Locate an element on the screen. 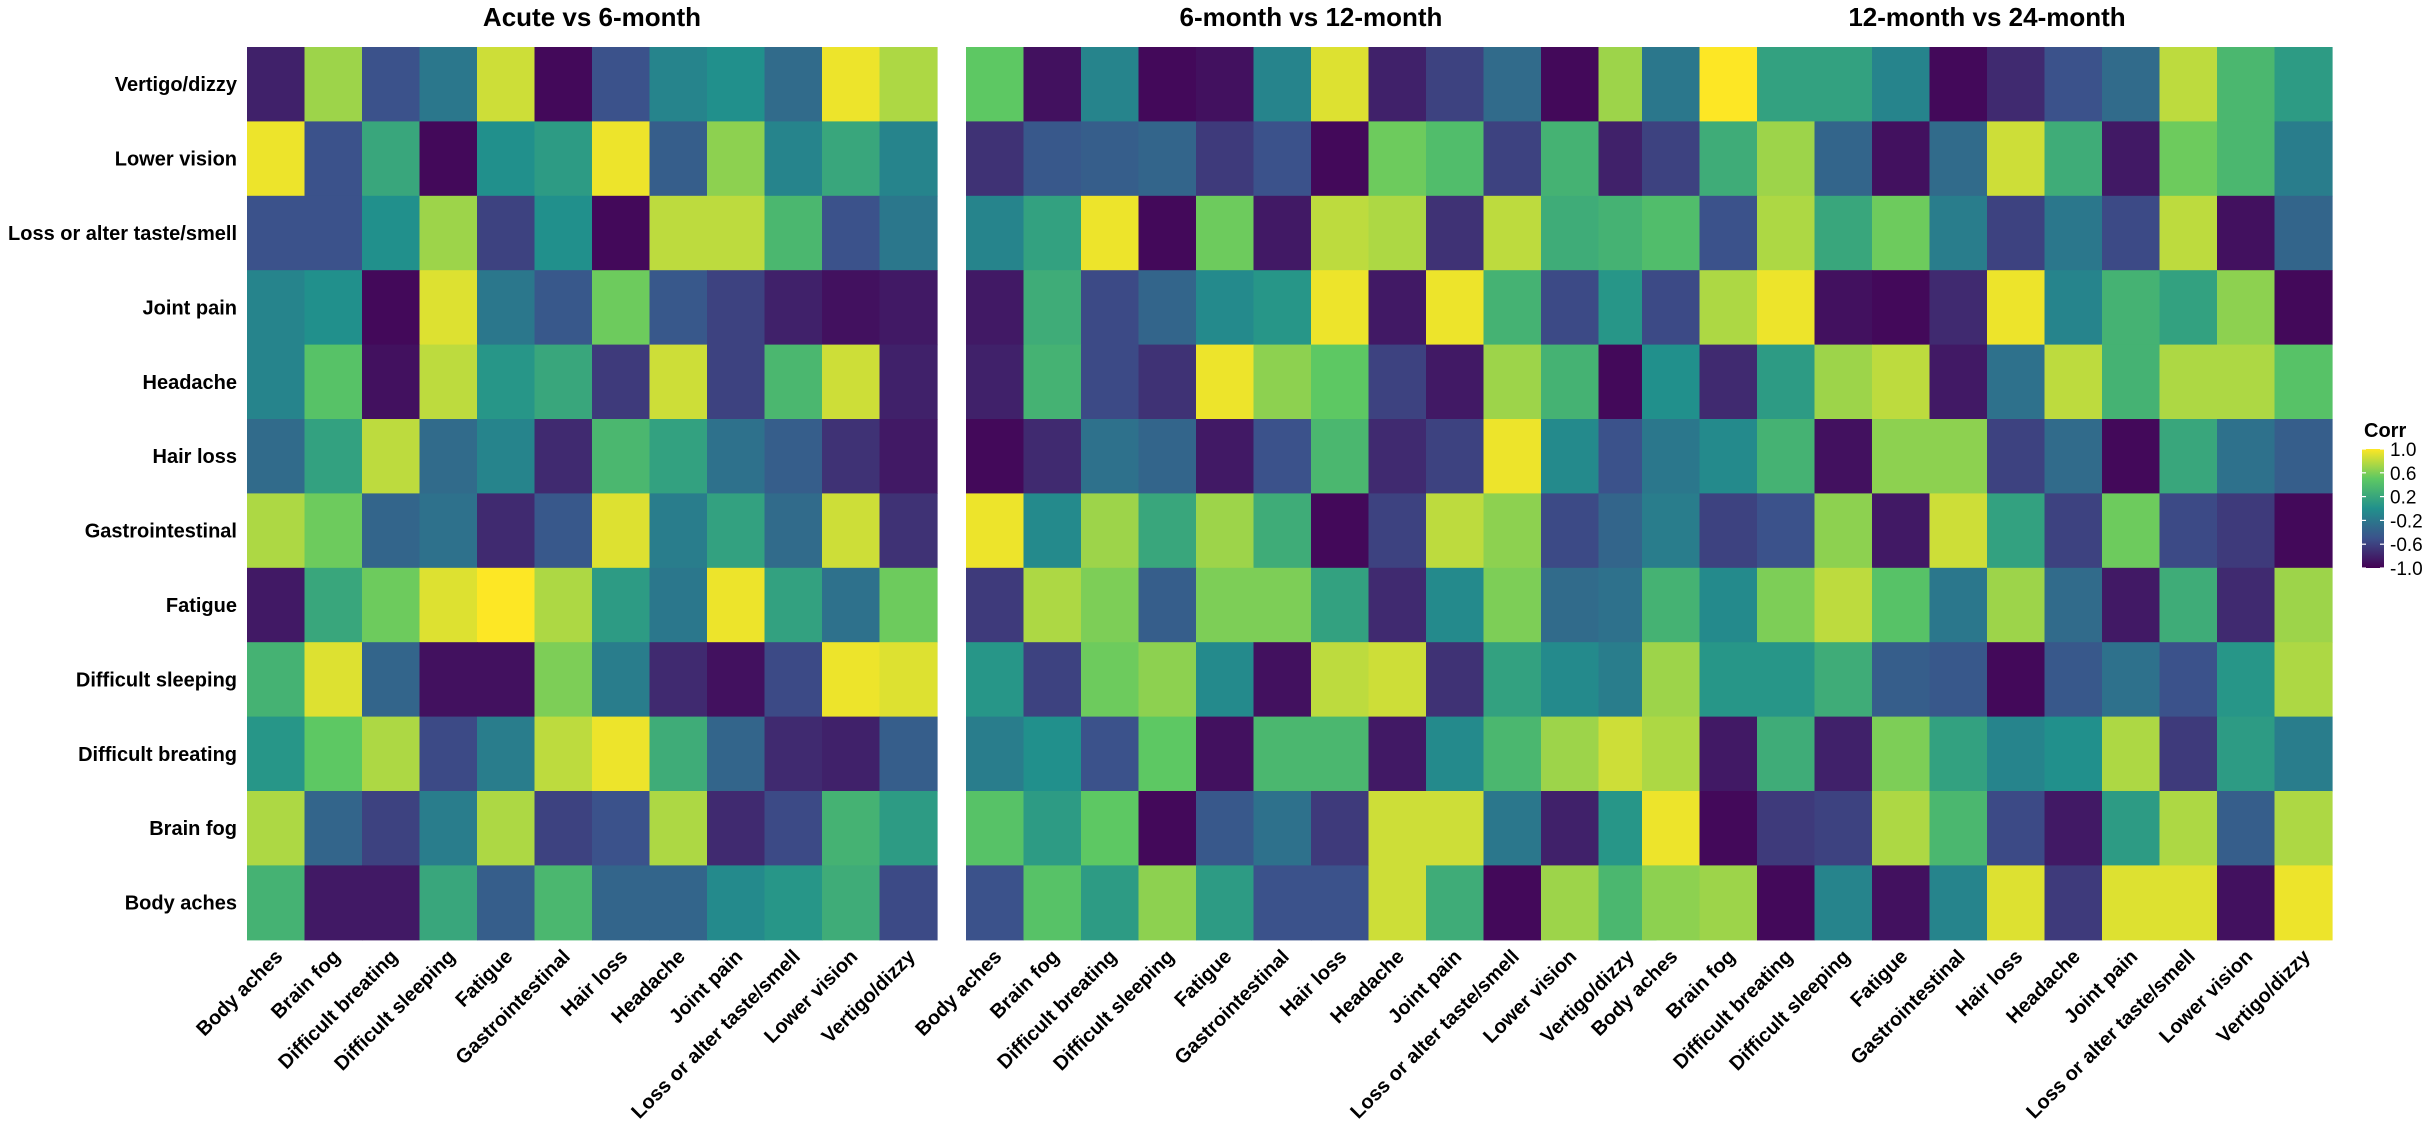 The image size is (2428, 1131). legend-tick-label: -1.0 is located at coordinates (2406, 569).